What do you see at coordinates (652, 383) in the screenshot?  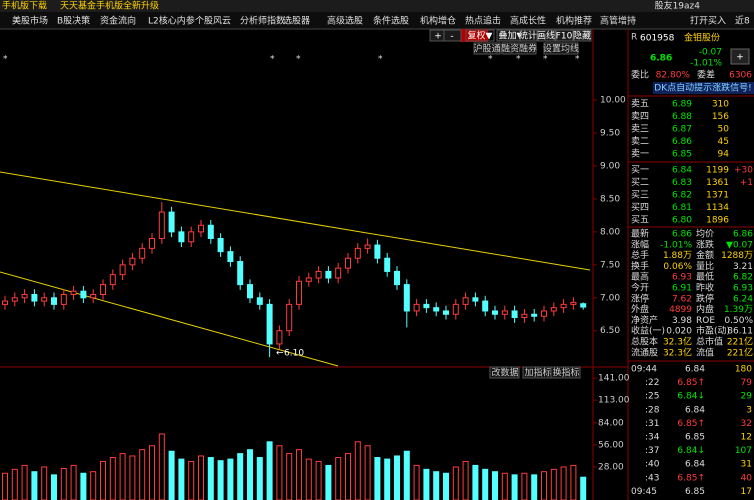 I see `tick-time: :22` at bounding box center [652, 383].